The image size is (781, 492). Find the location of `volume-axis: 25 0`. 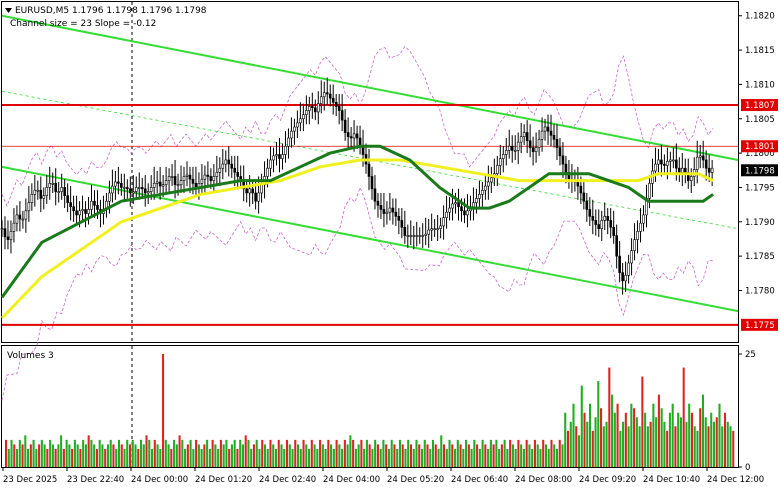

volume-axis: 25 0 is located at coordinates (747, 411).